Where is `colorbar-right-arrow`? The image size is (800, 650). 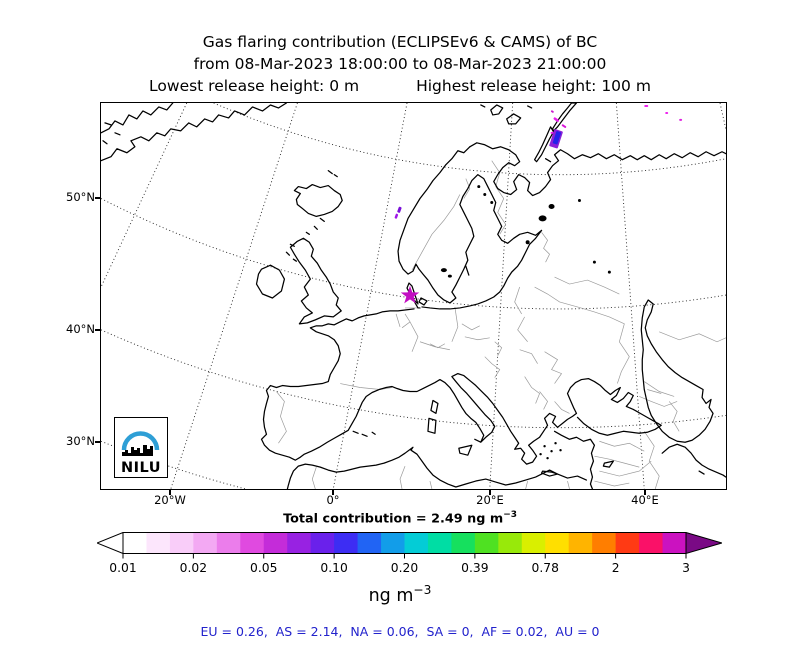
colorbar-right-arrow is located at coordinates (703, 543).